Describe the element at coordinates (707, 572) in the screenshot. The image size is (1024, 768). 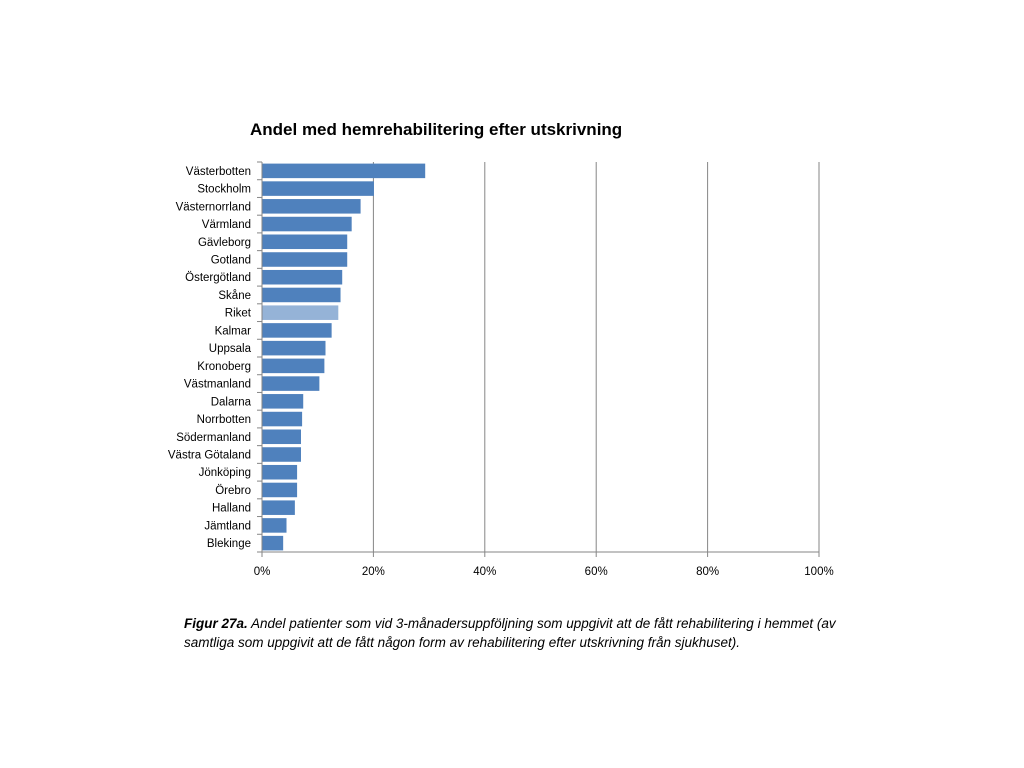
I see `x-tick-label: 80%` at that location.